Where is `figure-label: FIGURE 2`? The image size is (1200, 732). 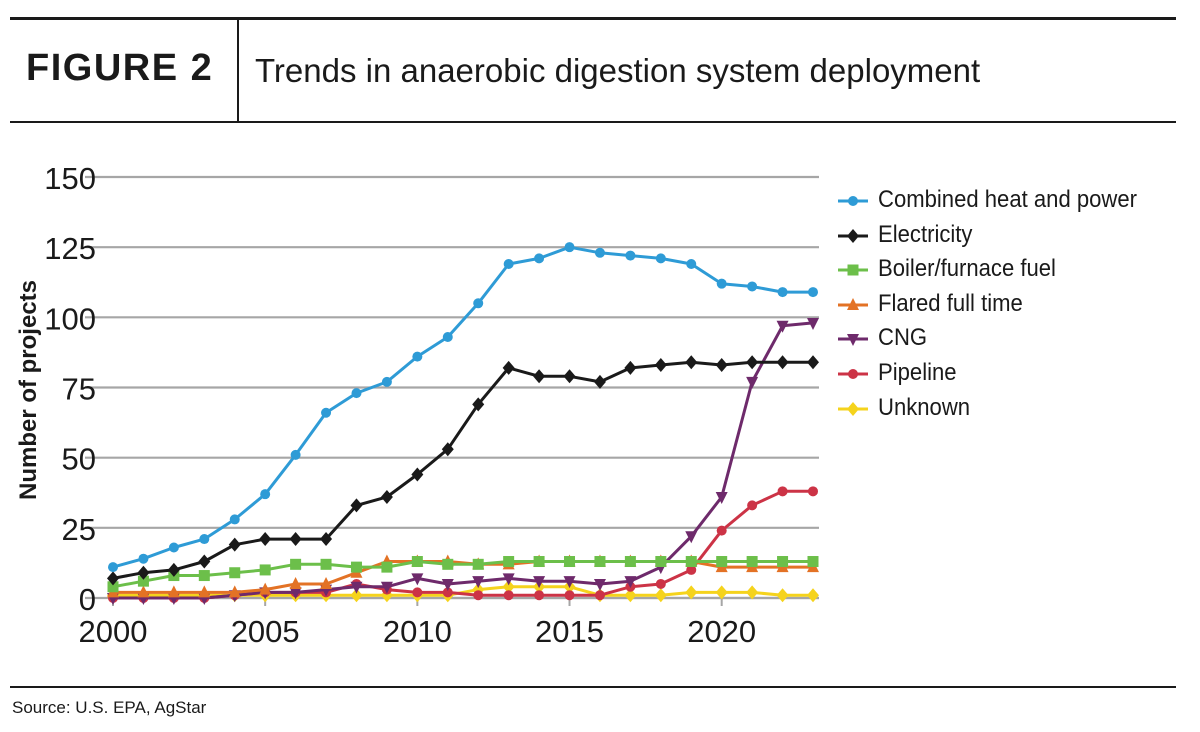
figure-label: FIGURE 2 is located at coordinates (120, 68).